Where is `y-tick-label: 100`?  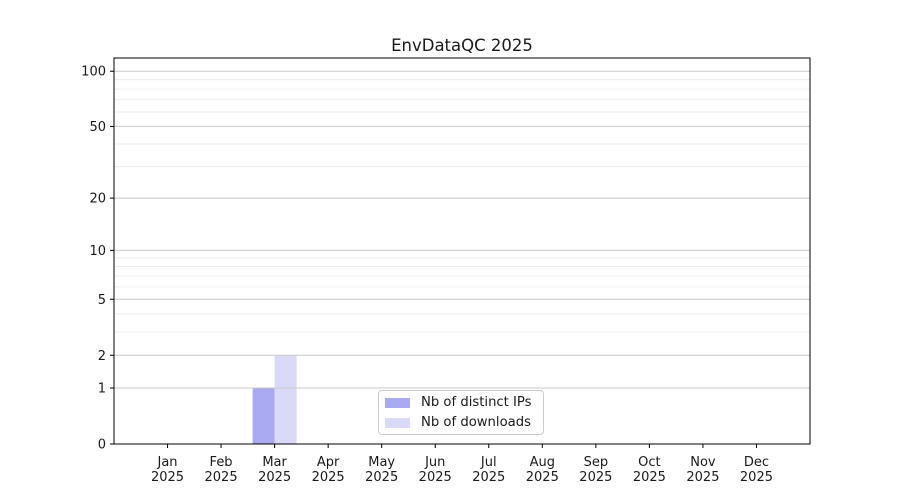 y-tick-label: 100 is located at coordinates (93, 72).